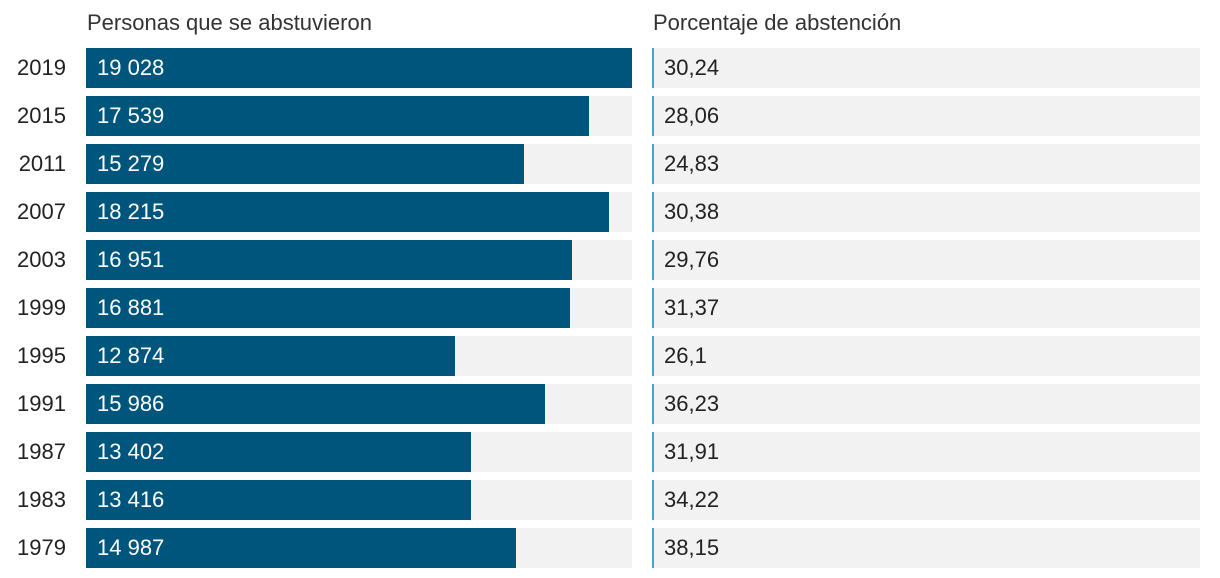  I want to click on bar-value-label: 15 279, so click(131, 163).